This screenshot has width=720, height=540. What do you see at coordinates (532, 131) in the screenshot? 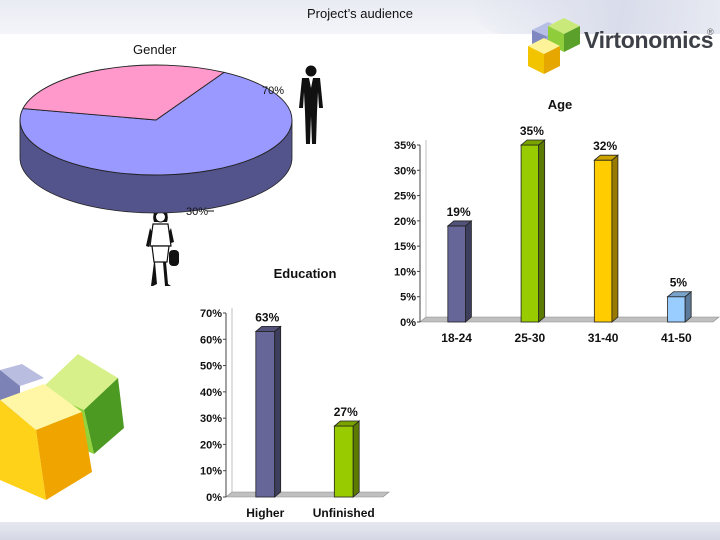
I see `age-value-label: 35%` at bounding box center [532, 131].